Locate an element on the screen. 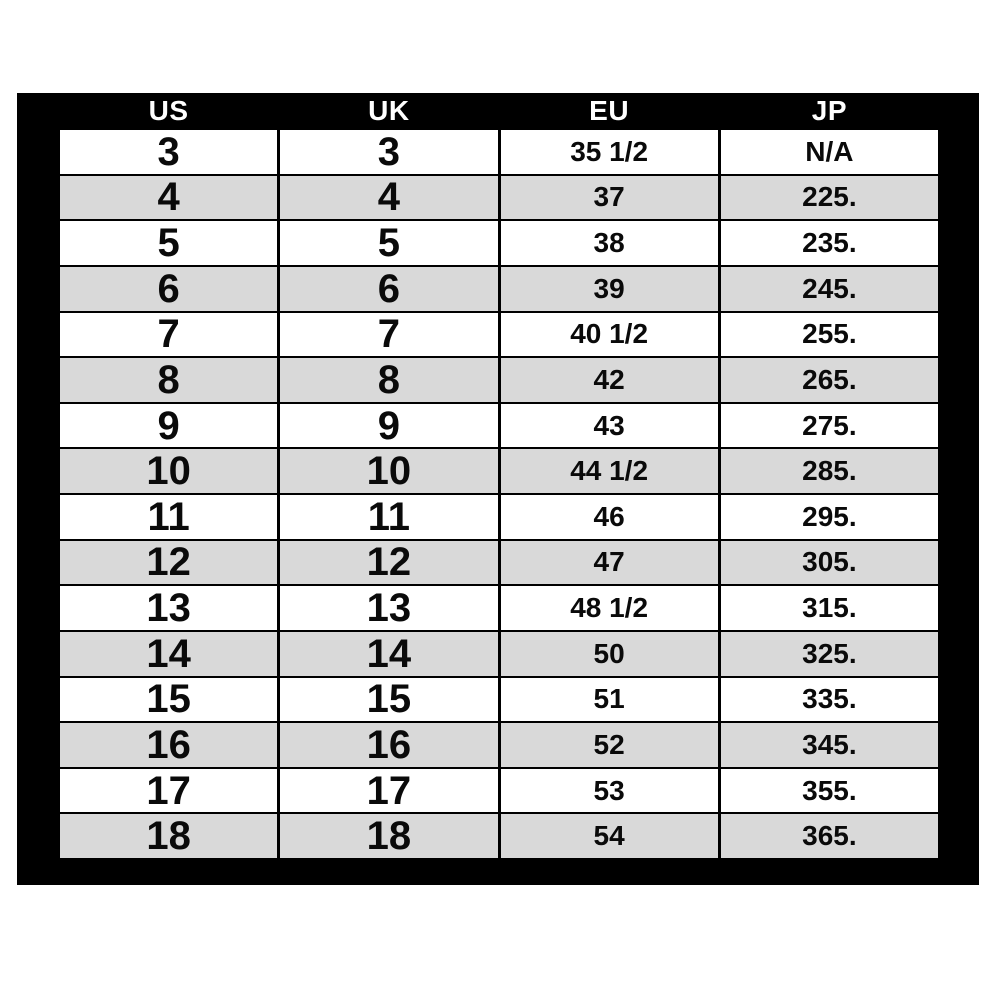 The image size is (1000, 1000). table-cell: 46 is located at coordinates (609, 517).